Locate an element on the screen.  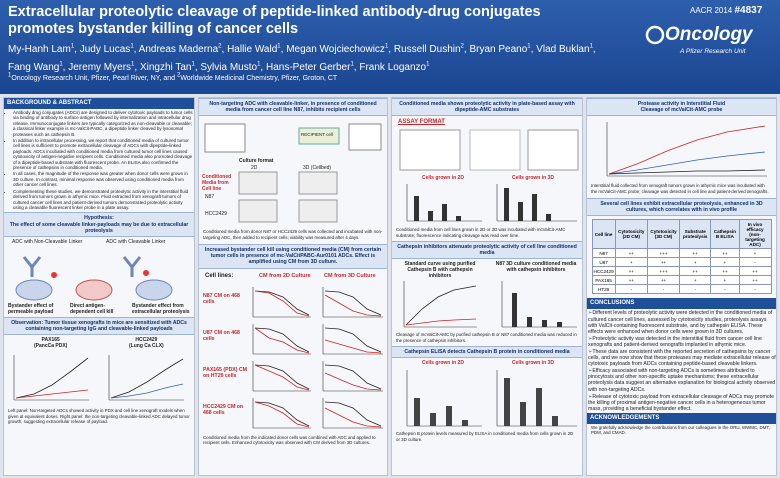
column-title: CM from 2D Culture is located at coordinates (285, 275).